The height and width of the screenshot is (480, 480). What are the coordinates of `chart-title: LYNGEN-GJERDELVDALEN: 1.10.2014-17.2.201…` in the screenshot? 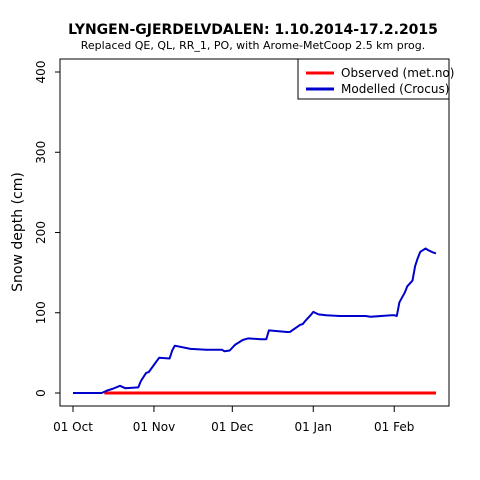 It's located at (253, 30).